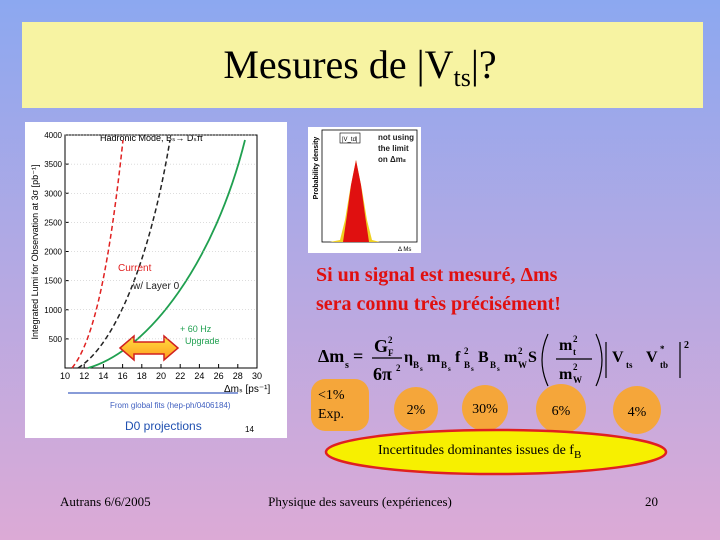  Describe the element at coordinates (664, 365) in the screenshot. I see `formula-part: tb` at that location.